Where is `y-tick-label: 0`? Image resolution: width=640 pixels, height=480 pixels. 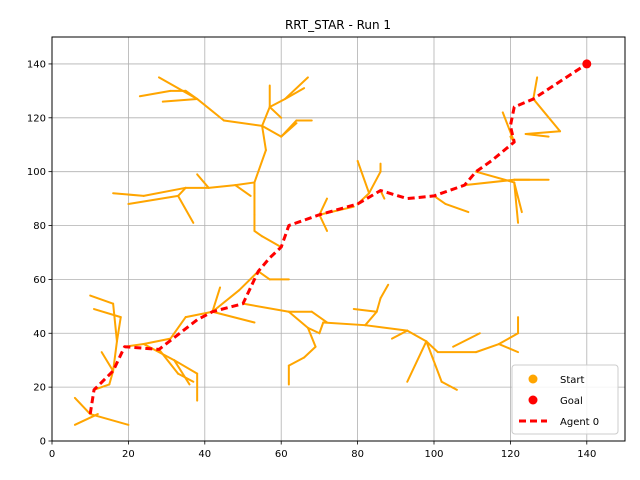
y-tick-label: 0 is located at coordinates (43, 442).